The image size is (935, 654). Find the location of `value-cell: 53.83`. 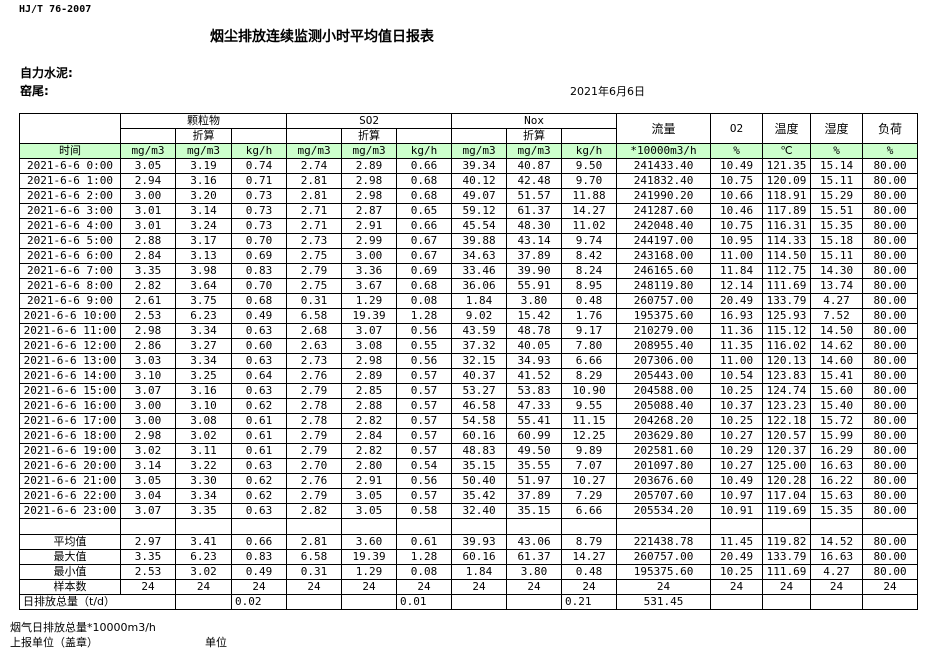

value-cell: 53.83 is located at coordinates (534, 391).